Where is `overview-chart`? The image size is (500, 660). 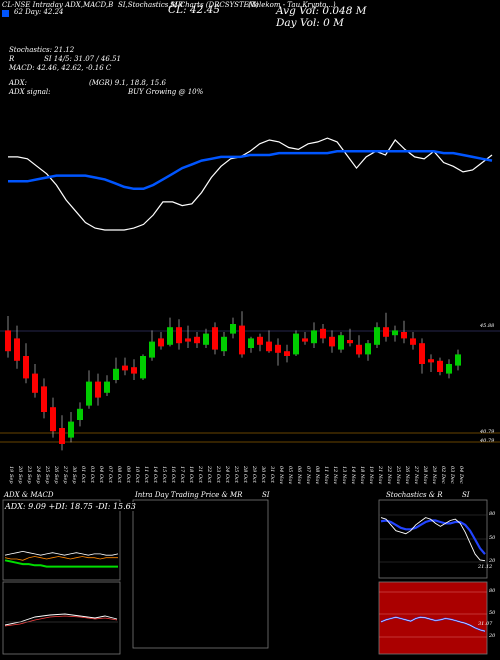 overview-chart is located at coordinates (250, 184).